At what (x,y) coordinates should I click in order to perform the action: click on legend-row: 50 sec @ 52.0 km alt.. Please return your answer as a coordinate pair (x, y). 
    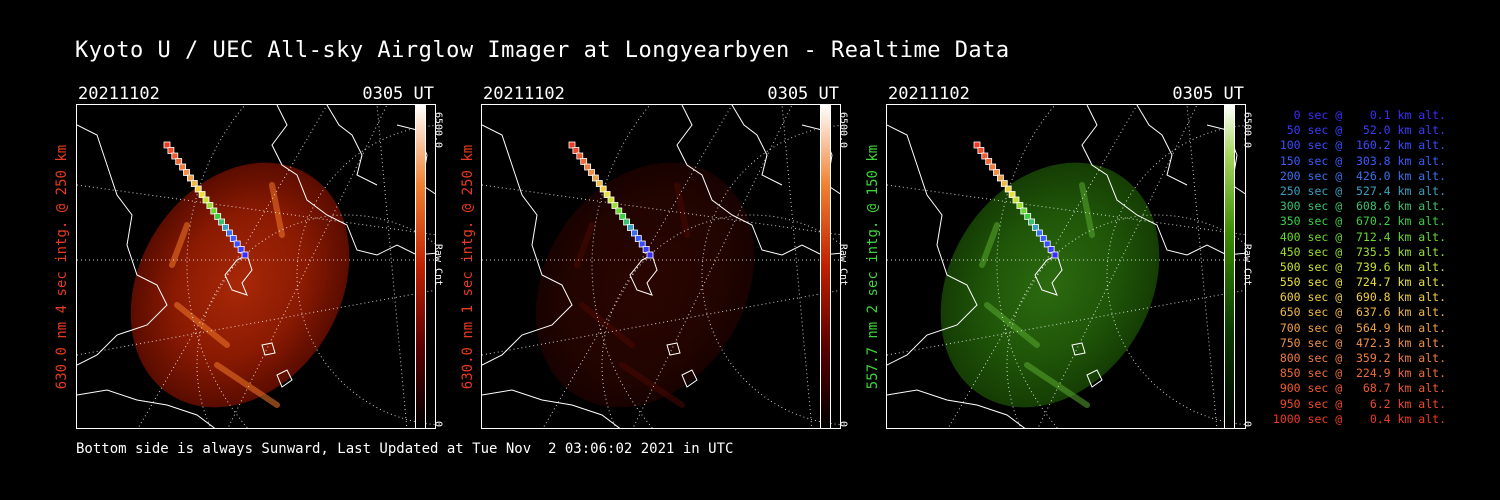
    Looking at the image, I should click on (1366, 130).